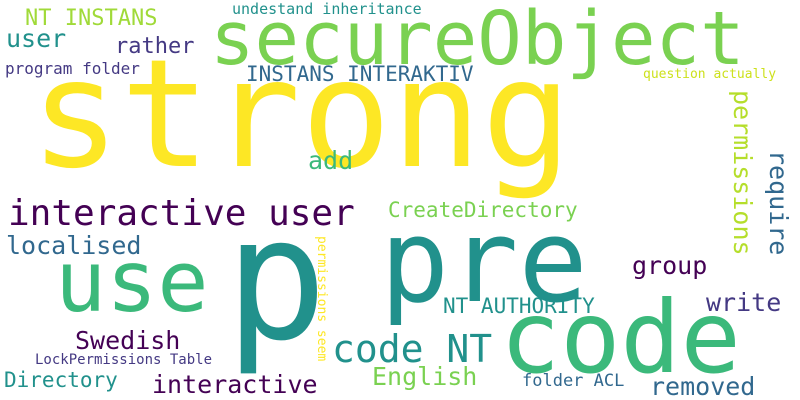 Image resolution: width=800 pixels, height=400 pixels. Describe the element at coordinates (778, 203) in the screenshot. I see `word-require: require` at that location.